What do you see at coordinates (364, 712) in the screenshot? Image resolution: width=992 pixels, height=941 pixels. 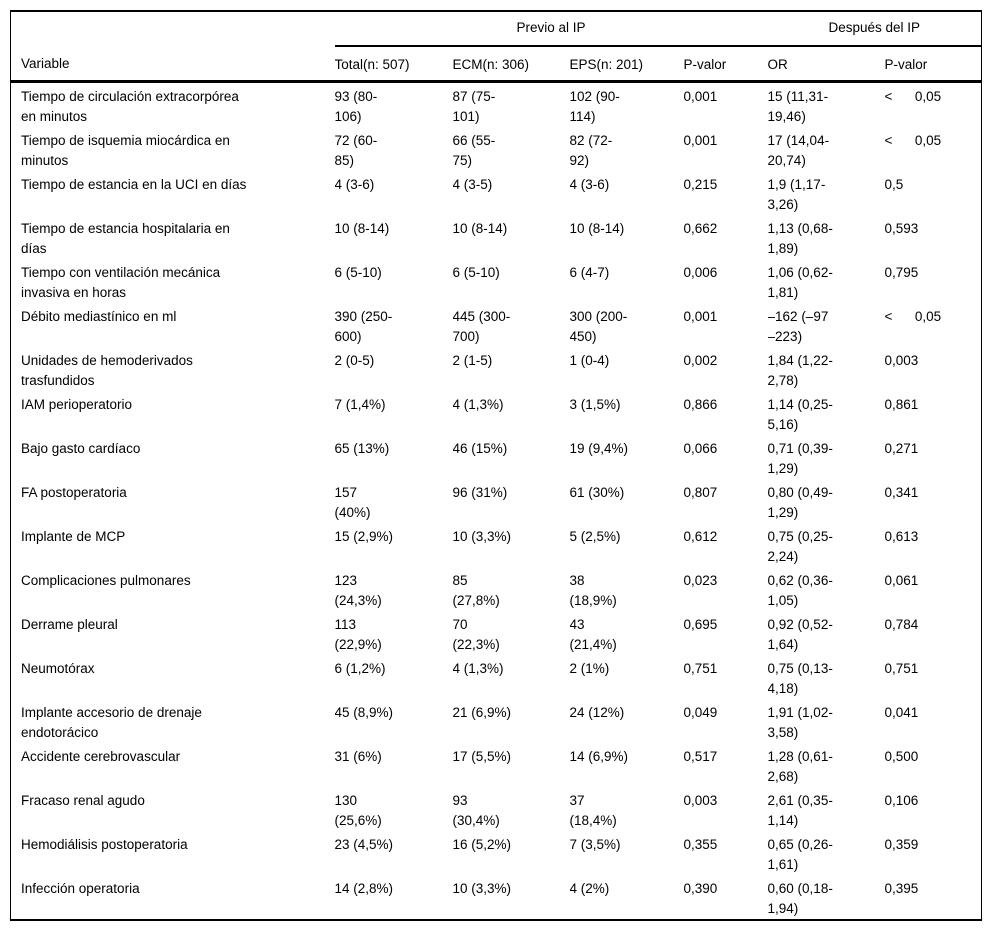 I see `total-cell: 45 (8,9%)` at bounding box center [364, 712].